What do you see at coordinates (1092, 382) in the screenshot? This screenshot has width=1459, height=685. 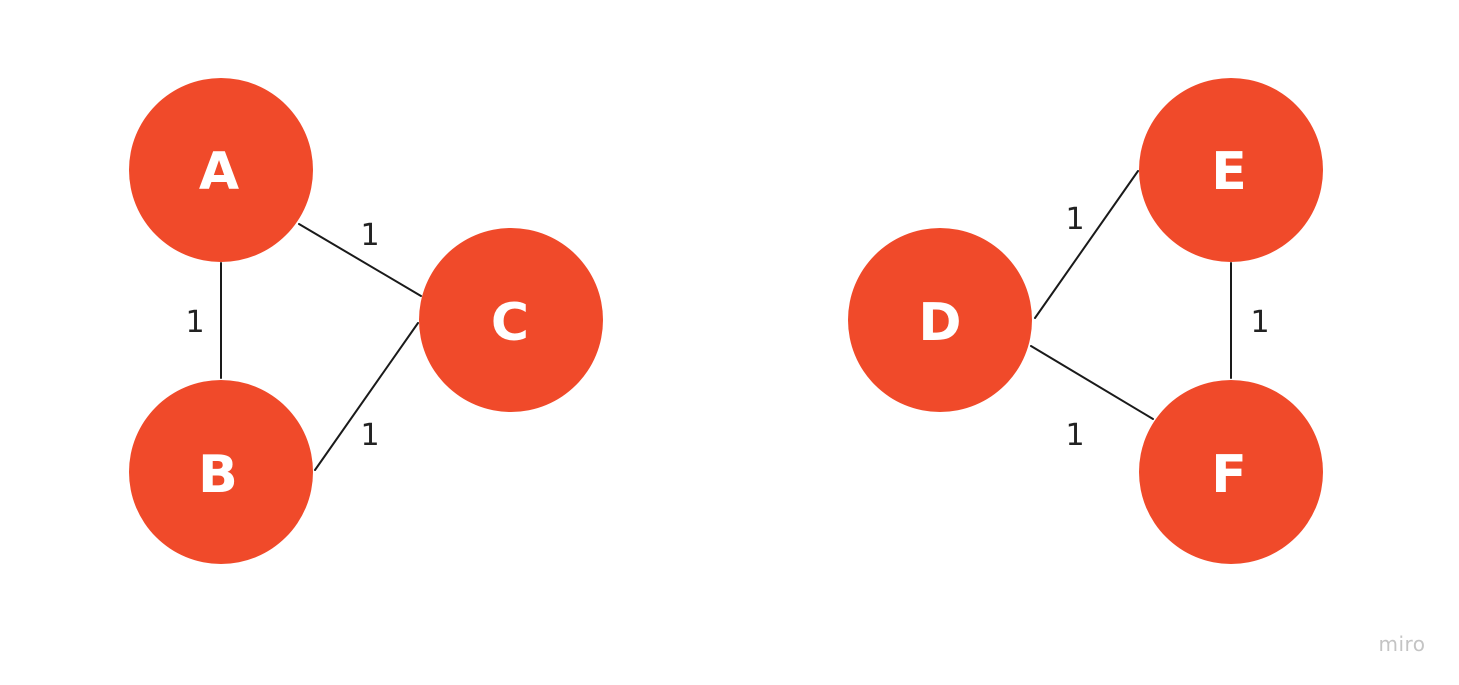 I see `edge-d-f` at bounding box center [1092, 382].